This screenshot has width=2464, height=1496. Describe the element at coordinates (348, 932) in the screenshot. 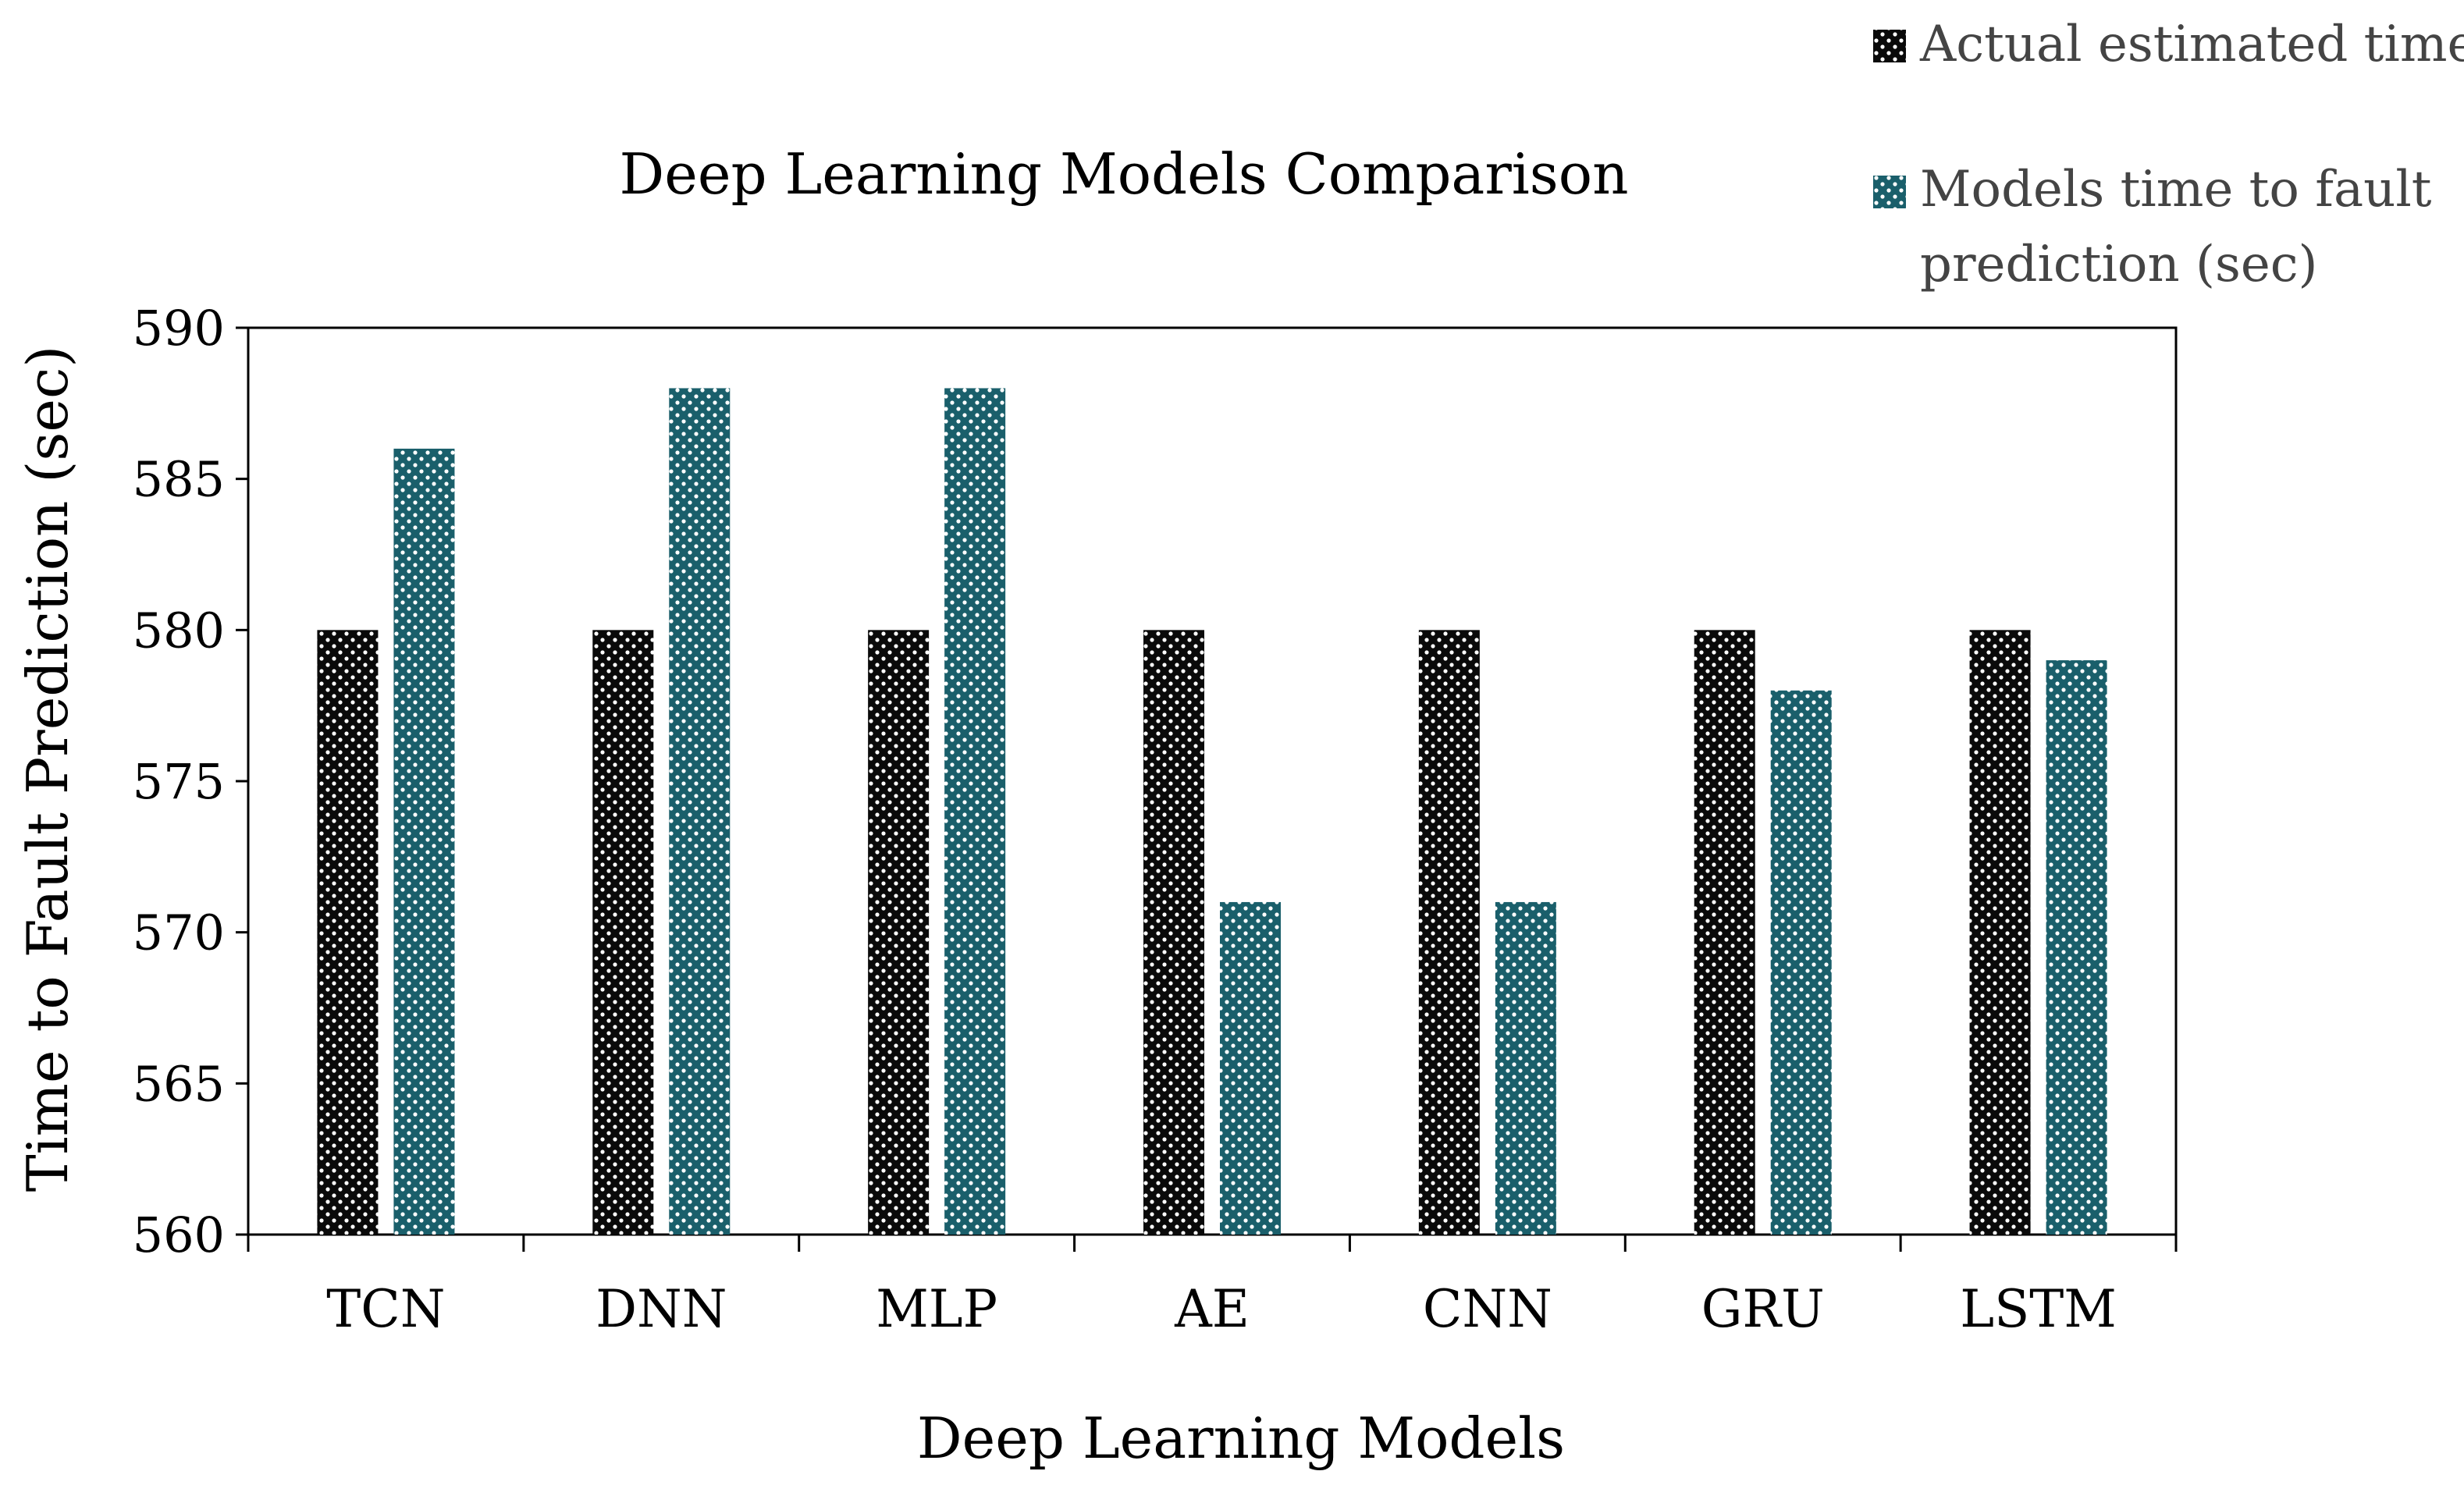

I see `bar-actual-tcn` at that location.